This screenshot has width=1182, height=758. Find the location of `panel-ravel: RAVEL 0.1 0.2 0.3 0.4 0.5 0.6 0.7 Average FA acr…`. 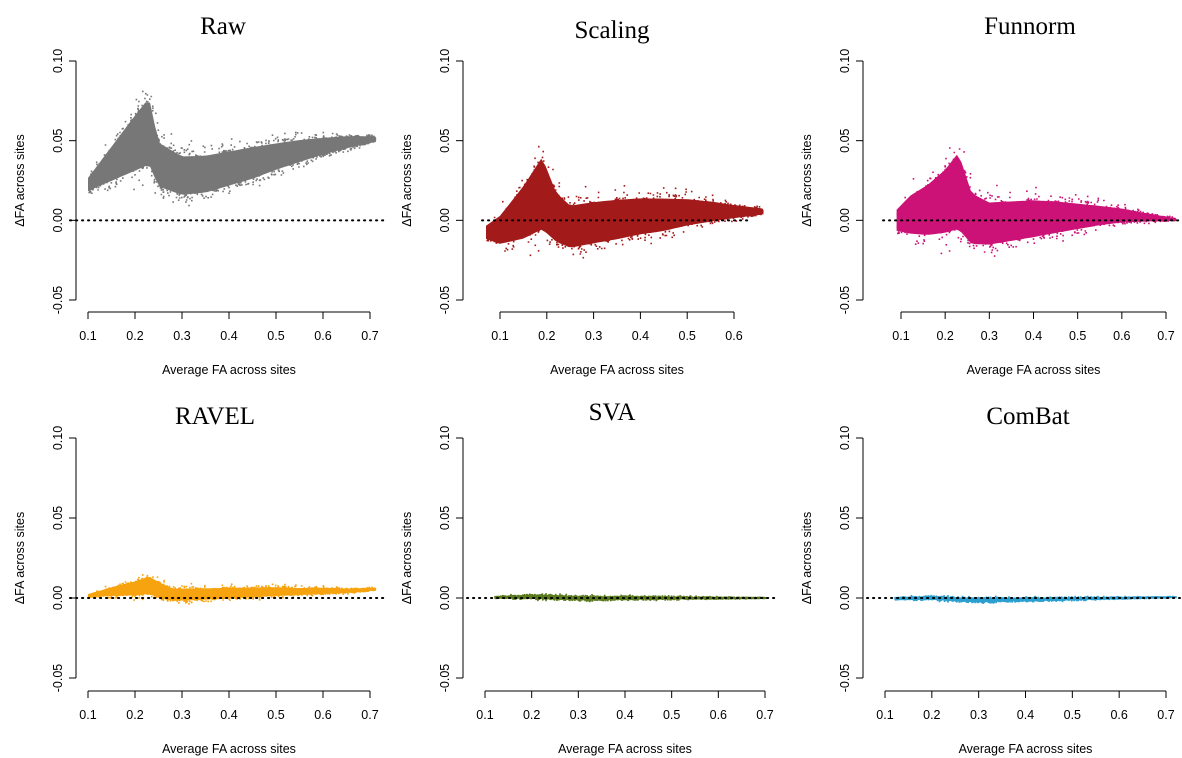

panel-ravel: RAVEL 0.1 0.2 0.3 0.4 0.5 0.6 0.7 Average FA acr… is located at coordinates (199, 579).